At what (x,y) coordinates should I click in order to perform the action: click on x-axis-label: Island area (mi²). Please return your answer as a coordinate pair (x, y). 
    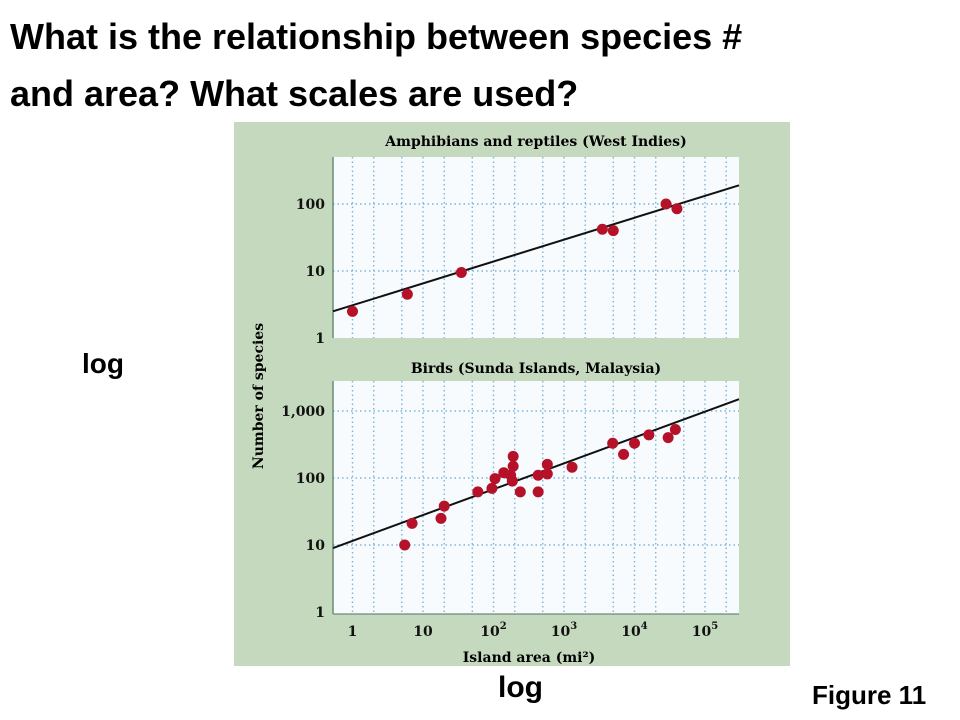
    Looking at the image, I should click on (529, 658).